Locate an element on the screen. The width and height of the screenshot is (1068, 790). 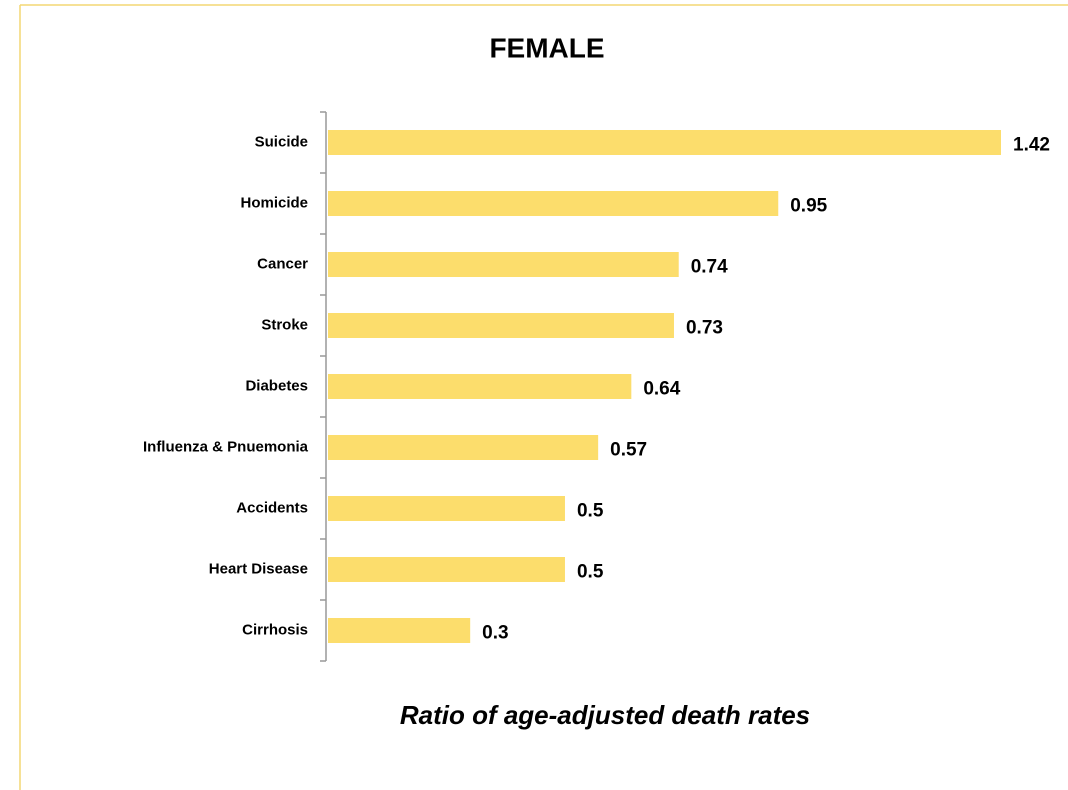
y-tick-label: Homicide is located at coordinates (274, 202).